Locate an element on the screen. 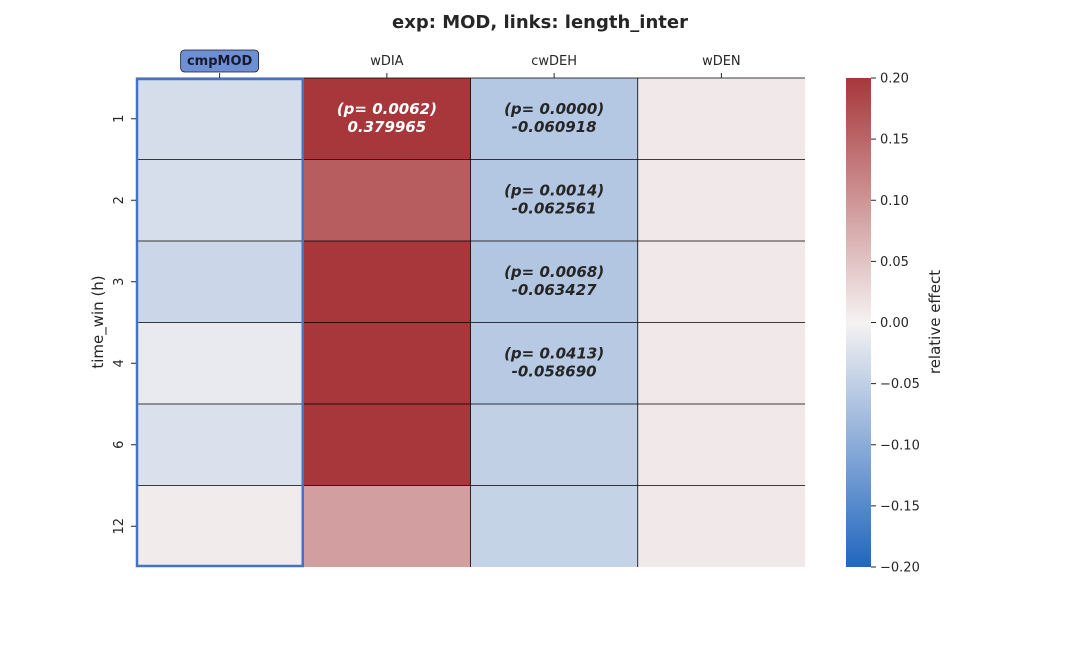  x-tick-label: cmpMOD is located at coordinates (220, 61).